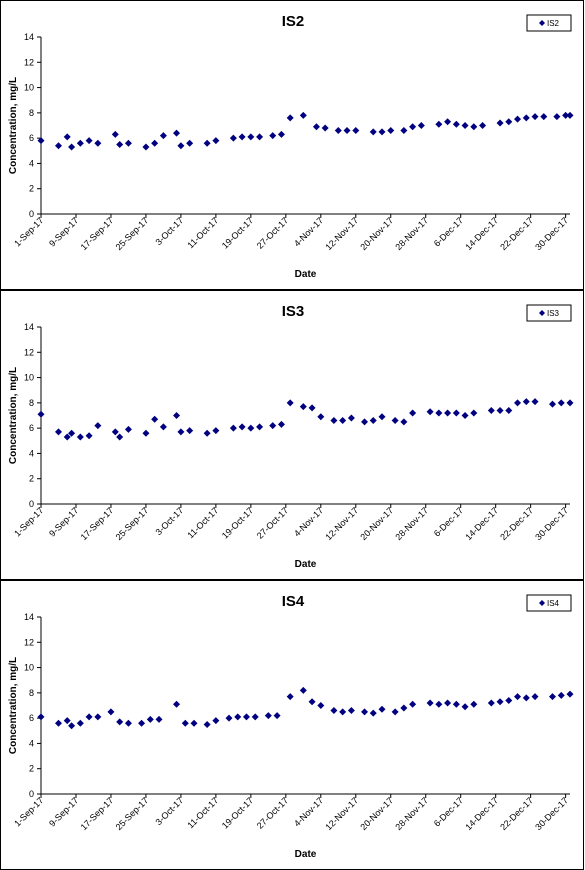 The width and height of the screenshot is (585, 870). Describe the element at coordinates (31, 453) in the screenshot. I see `y-tick-label: 4` at that location.